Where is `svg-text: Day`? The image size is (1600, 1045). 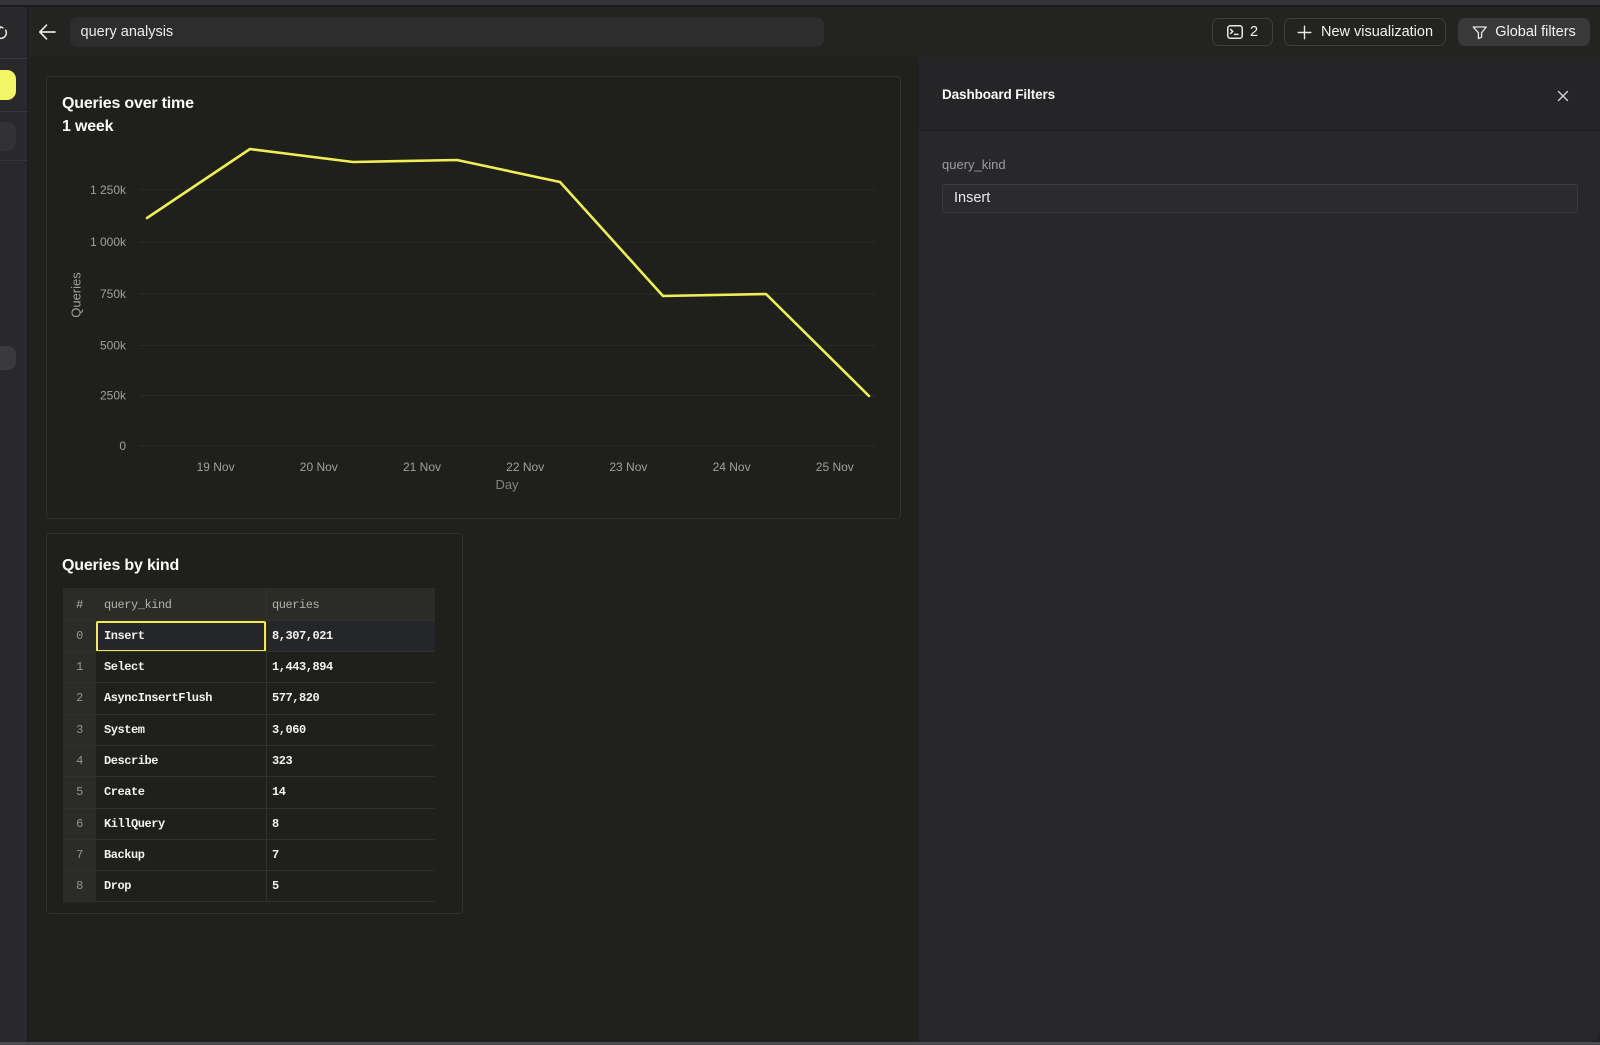
svg-text: Day is located at coordinates (507, 484).